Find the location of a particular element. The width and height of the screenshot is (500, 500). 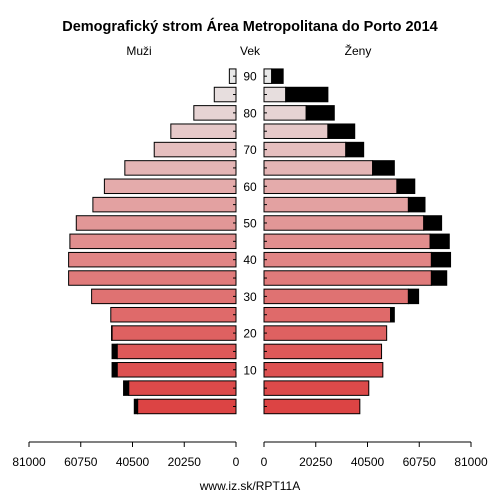

female-excess-bar-90+ is located at coordinates (277, 76).